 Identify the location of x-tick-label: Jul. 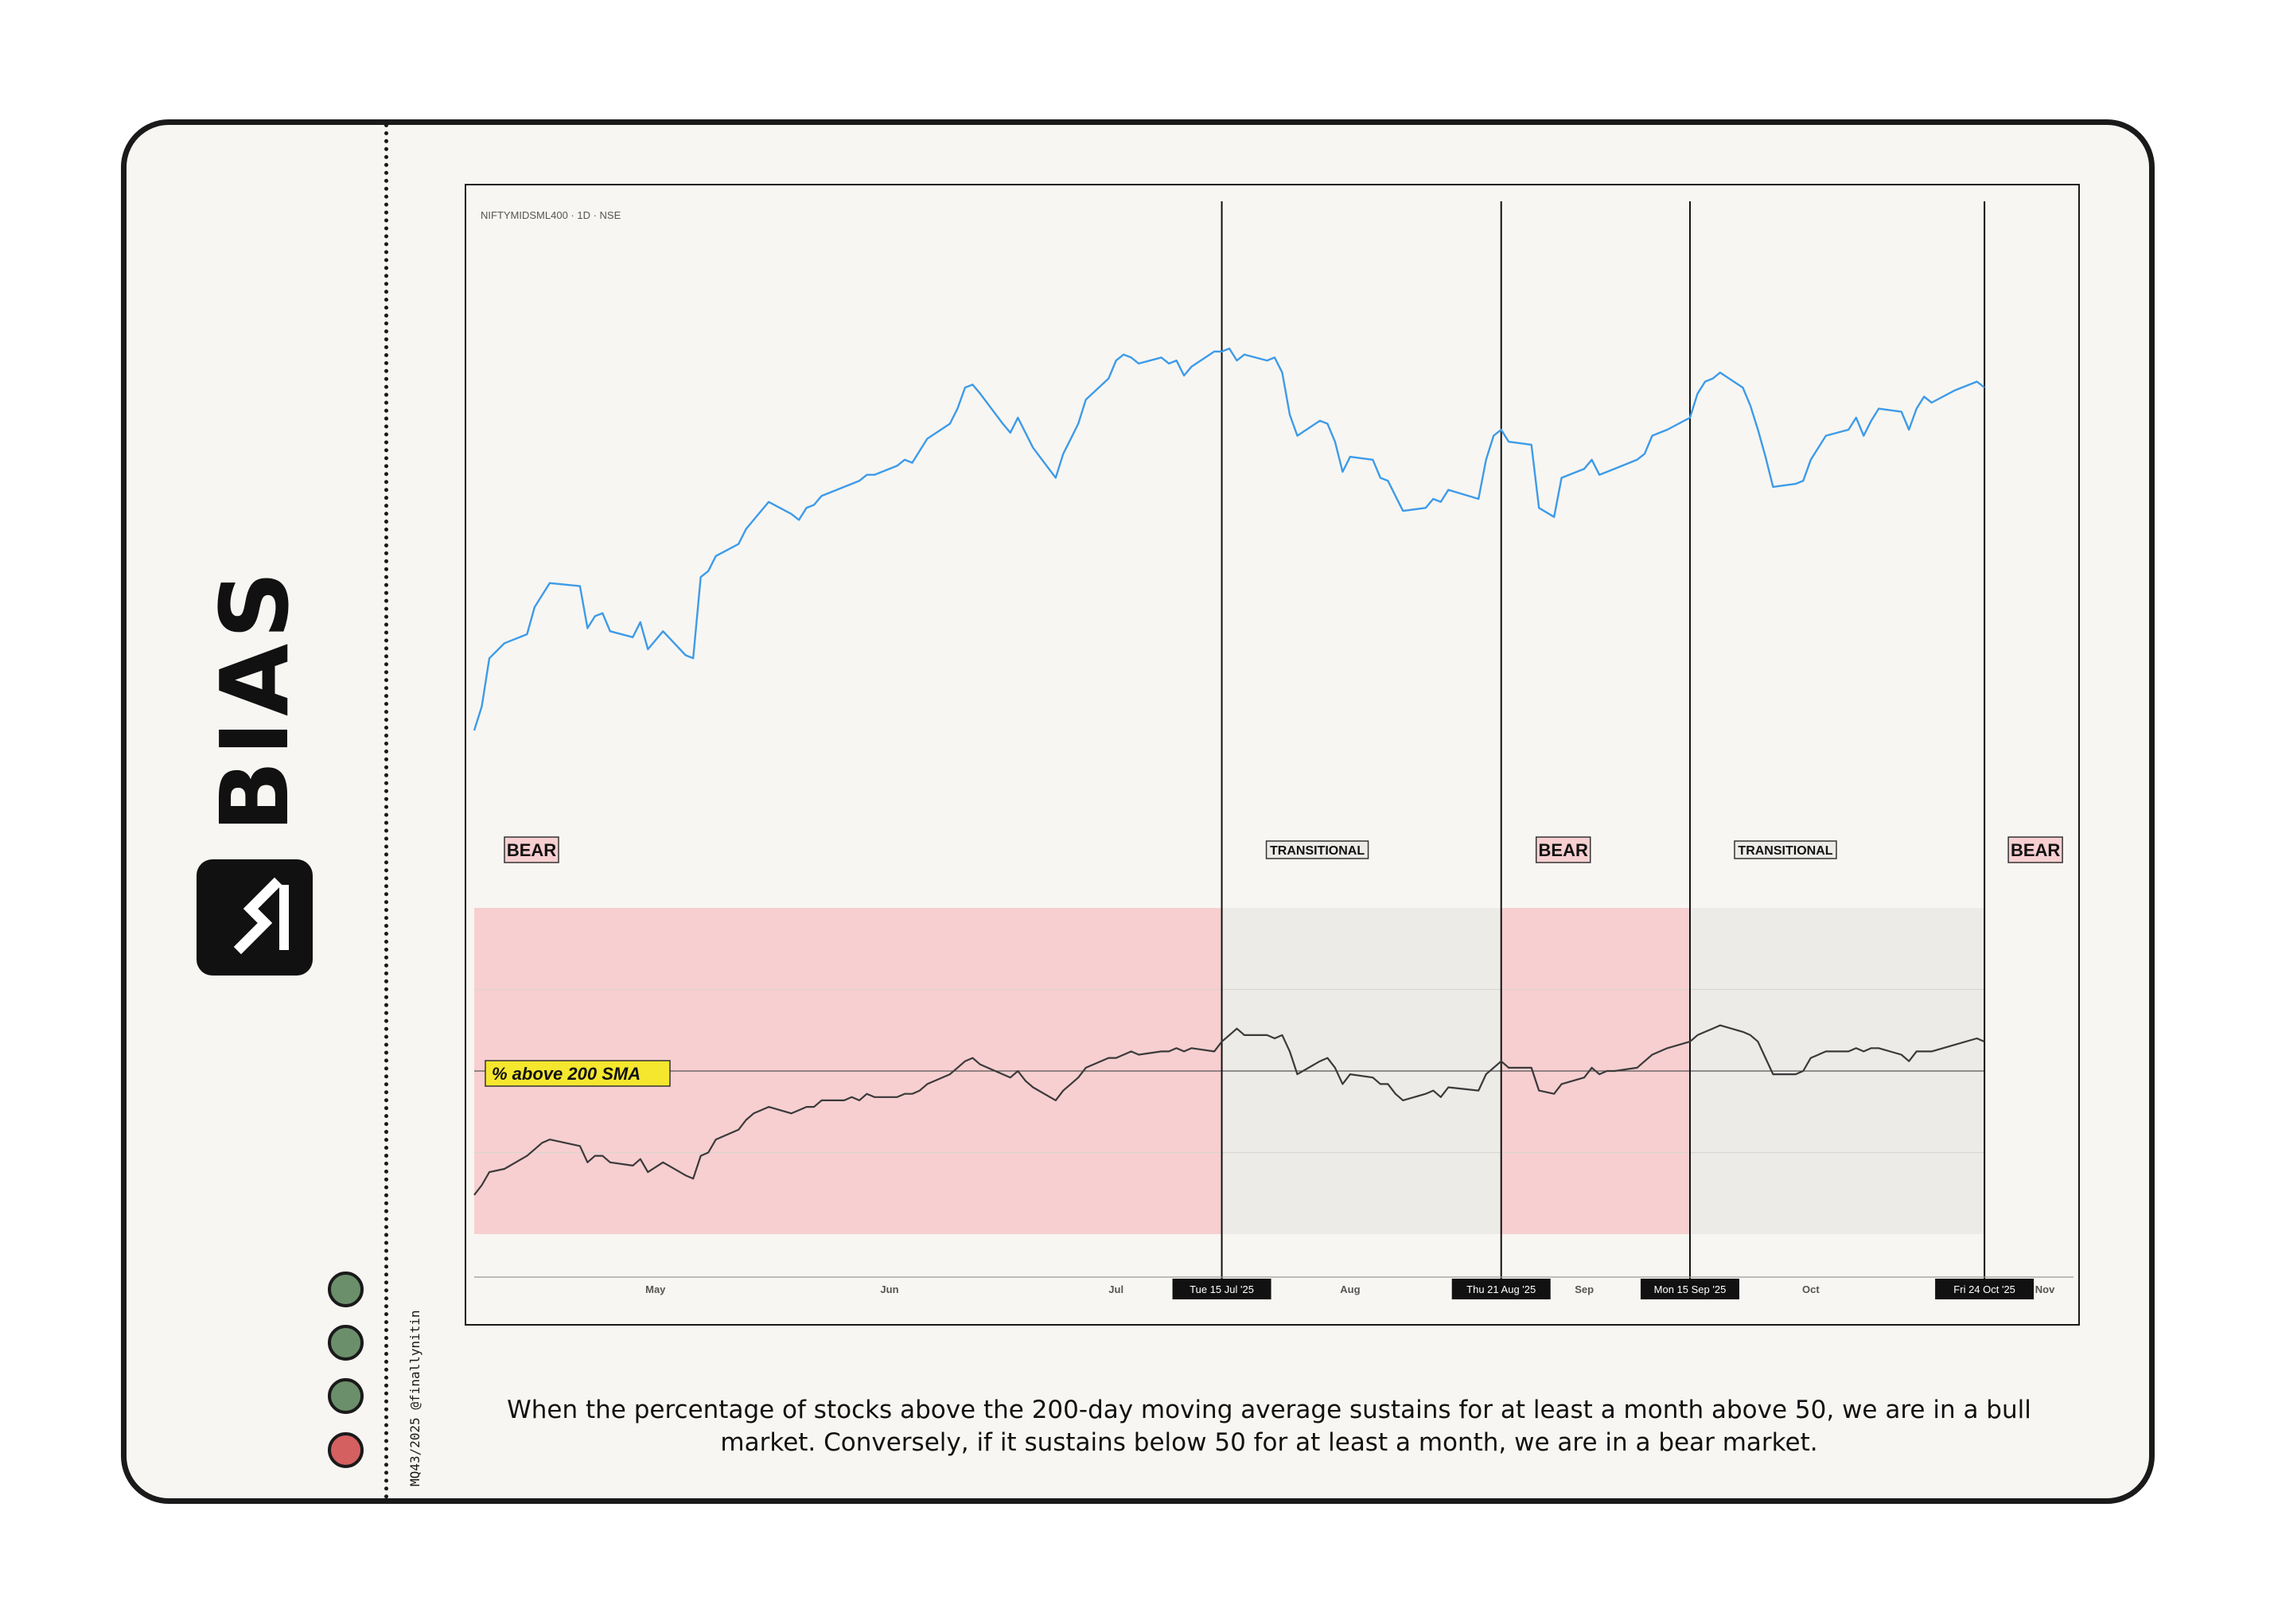
(1115, 1289).